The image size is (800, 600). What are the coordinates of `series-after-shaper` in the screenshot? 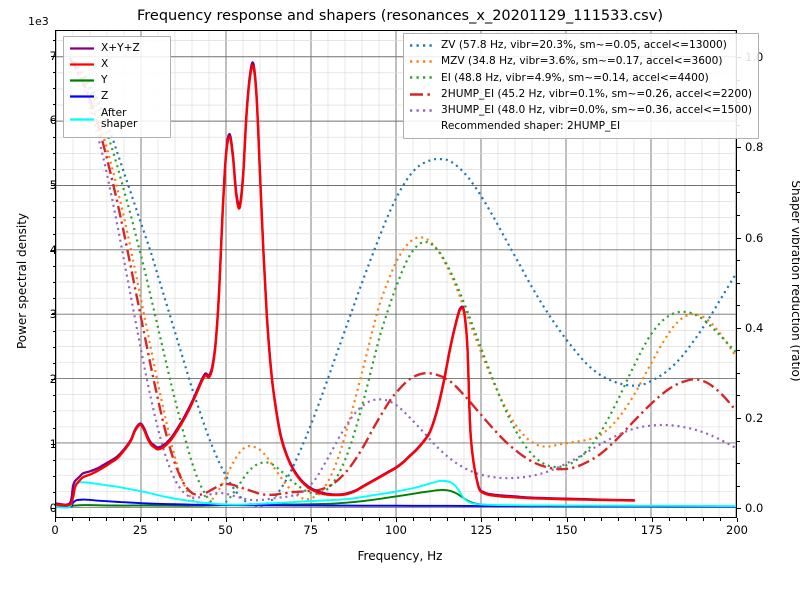 It's located at (396, 494).